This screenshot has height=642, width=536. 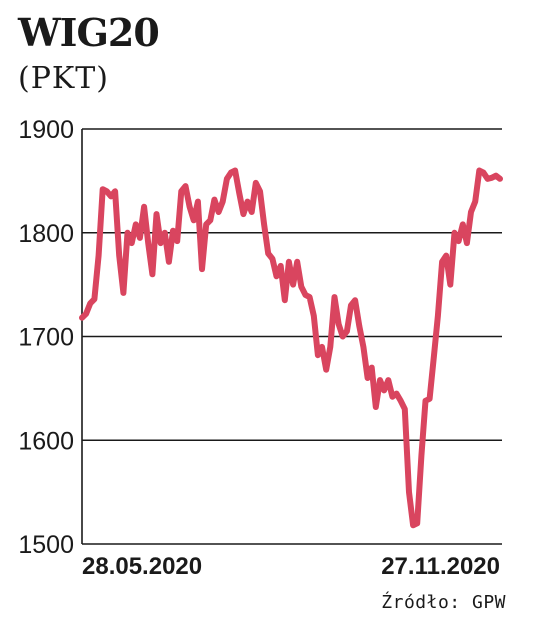 What do you see at coordinates (142, 566) in the screenshot?
I see `x-tick-label: 28.05.2020` at bounding box center [142, 566].